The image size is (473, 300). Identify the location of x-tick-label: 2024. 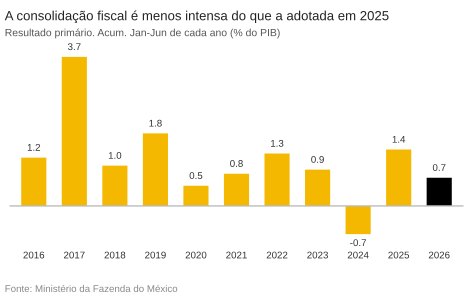
(358, 255).